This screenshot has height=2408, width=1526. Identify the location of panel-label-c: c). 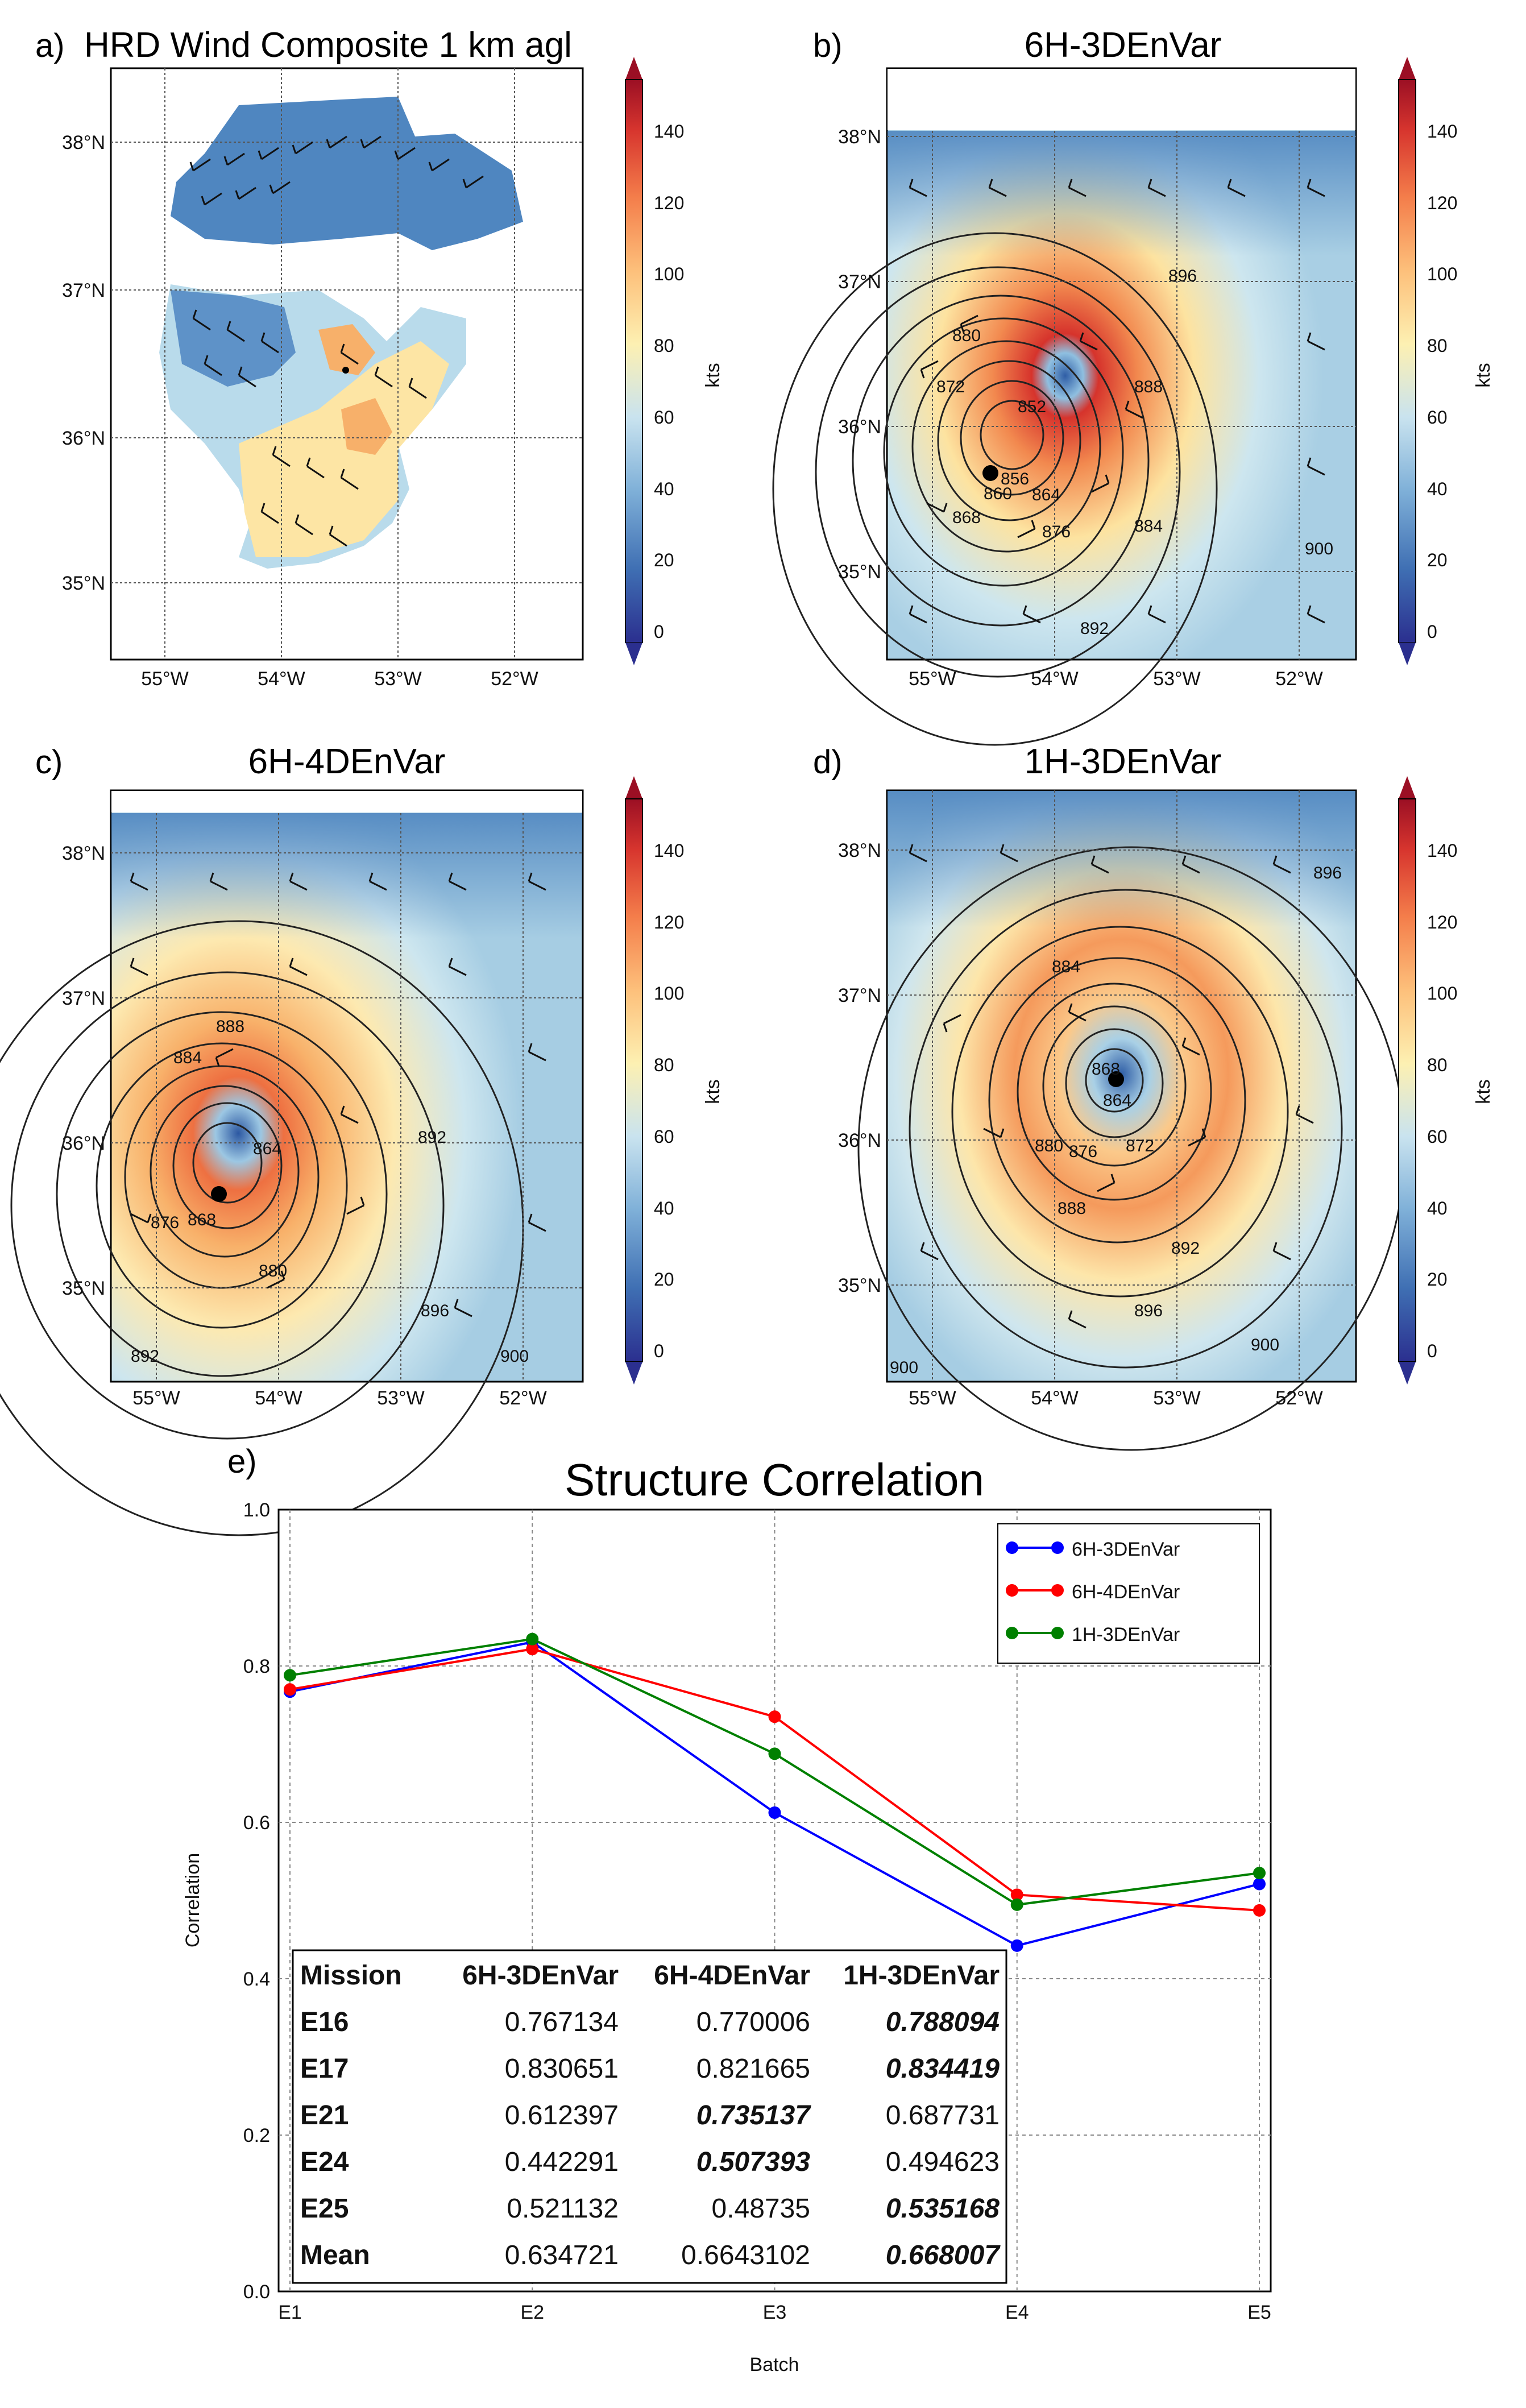
(49, 763).